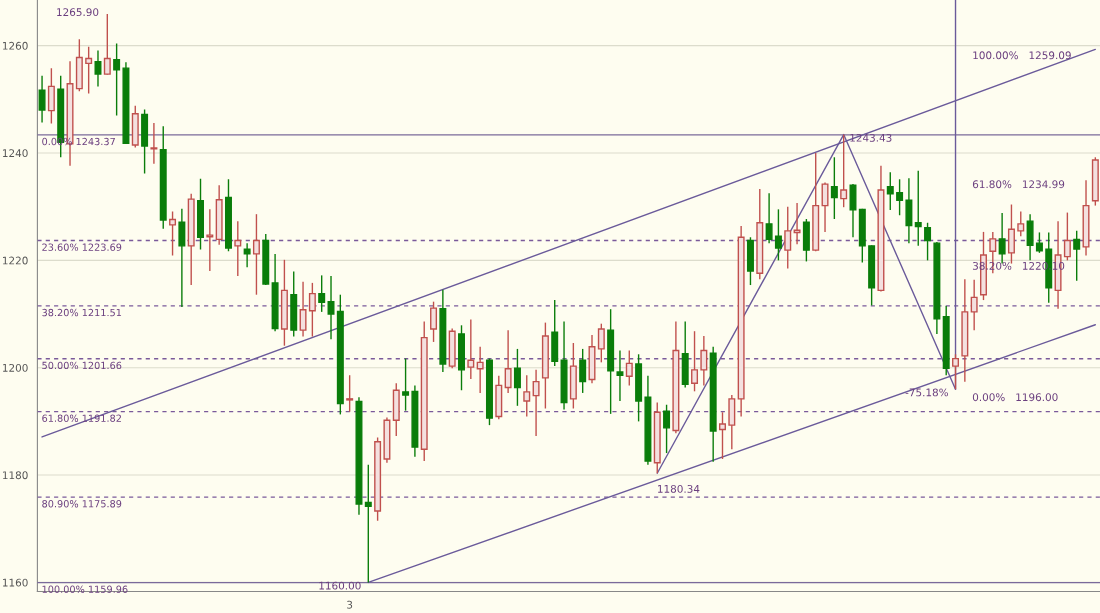 The height and width of the screenshot is (613, 1100). Describe the element at coordinates (82, 365) in the screenshot. I see `ref-line-label: 50.00% 1201.66` at that location.